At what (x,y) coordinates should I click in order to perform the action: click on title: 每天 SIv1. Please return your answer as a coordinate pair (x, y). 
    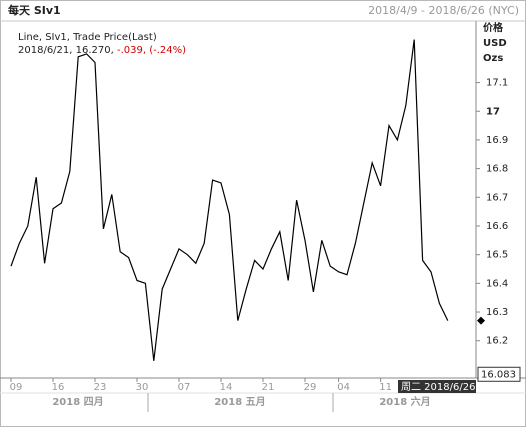
    Looking at the image, I should click on (34, 10).